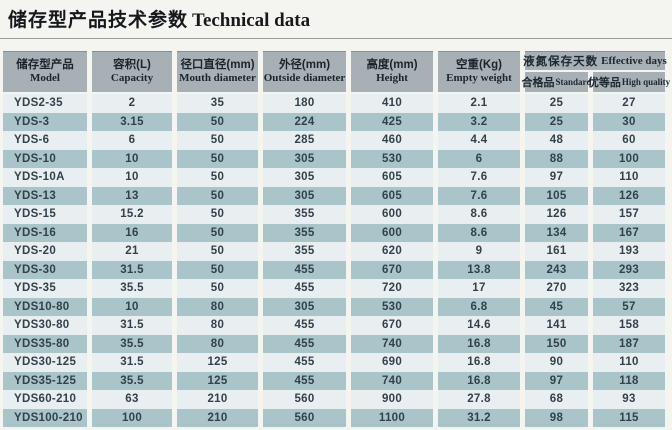 This screenshot has width=672, height=430. I want to click on header-standard: 合格品 Standard, so click(557, 82).